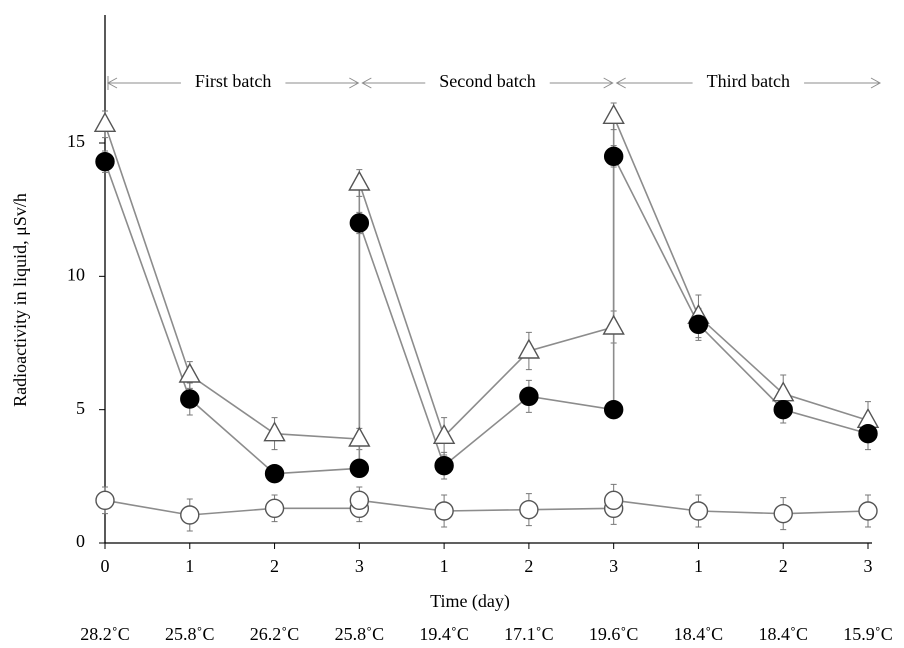 The image size is (904, 648). What do you see at coordinates (233, 81) in the screenshot?
I see `batch-label: First batch` at bounding box center [233, 81].